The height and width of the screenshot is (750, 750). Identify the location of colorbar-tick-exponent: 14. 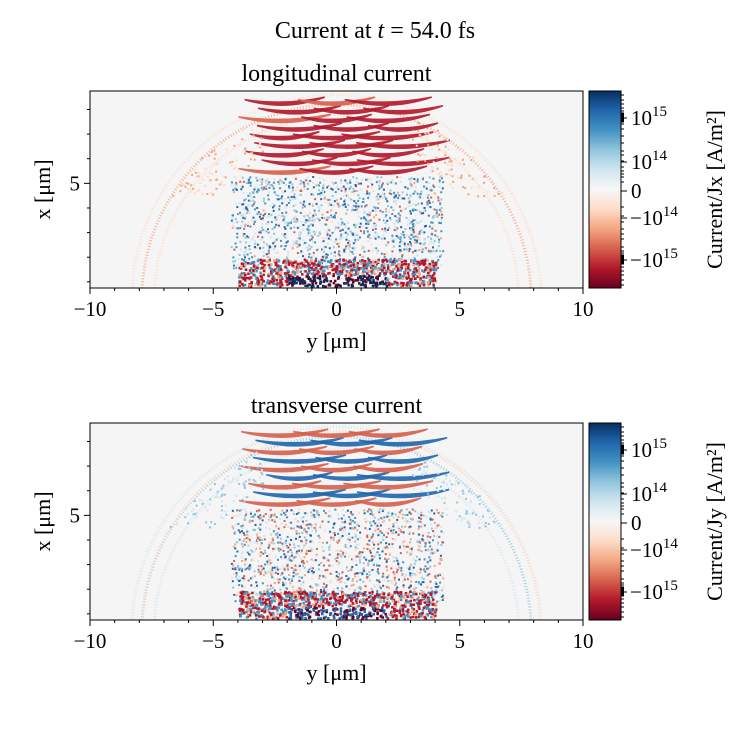
(671, 212).